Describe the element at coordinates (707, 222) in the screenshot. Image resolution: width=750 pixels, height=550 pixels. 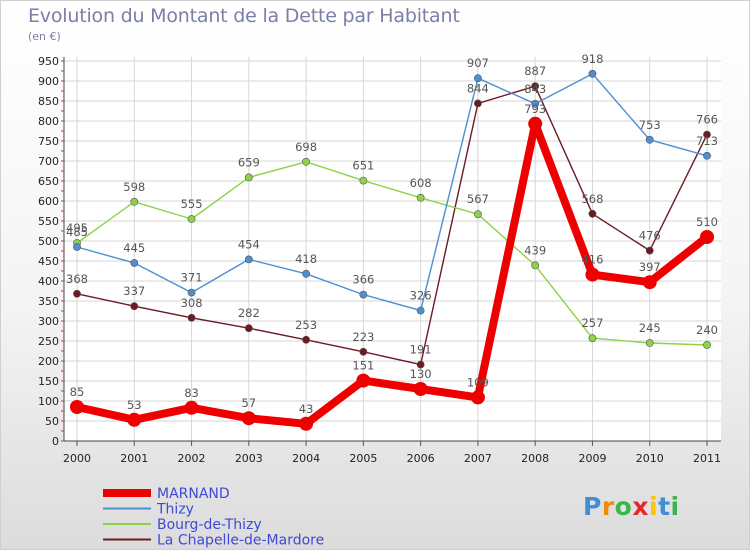
I see `data-label: 510` at that location.